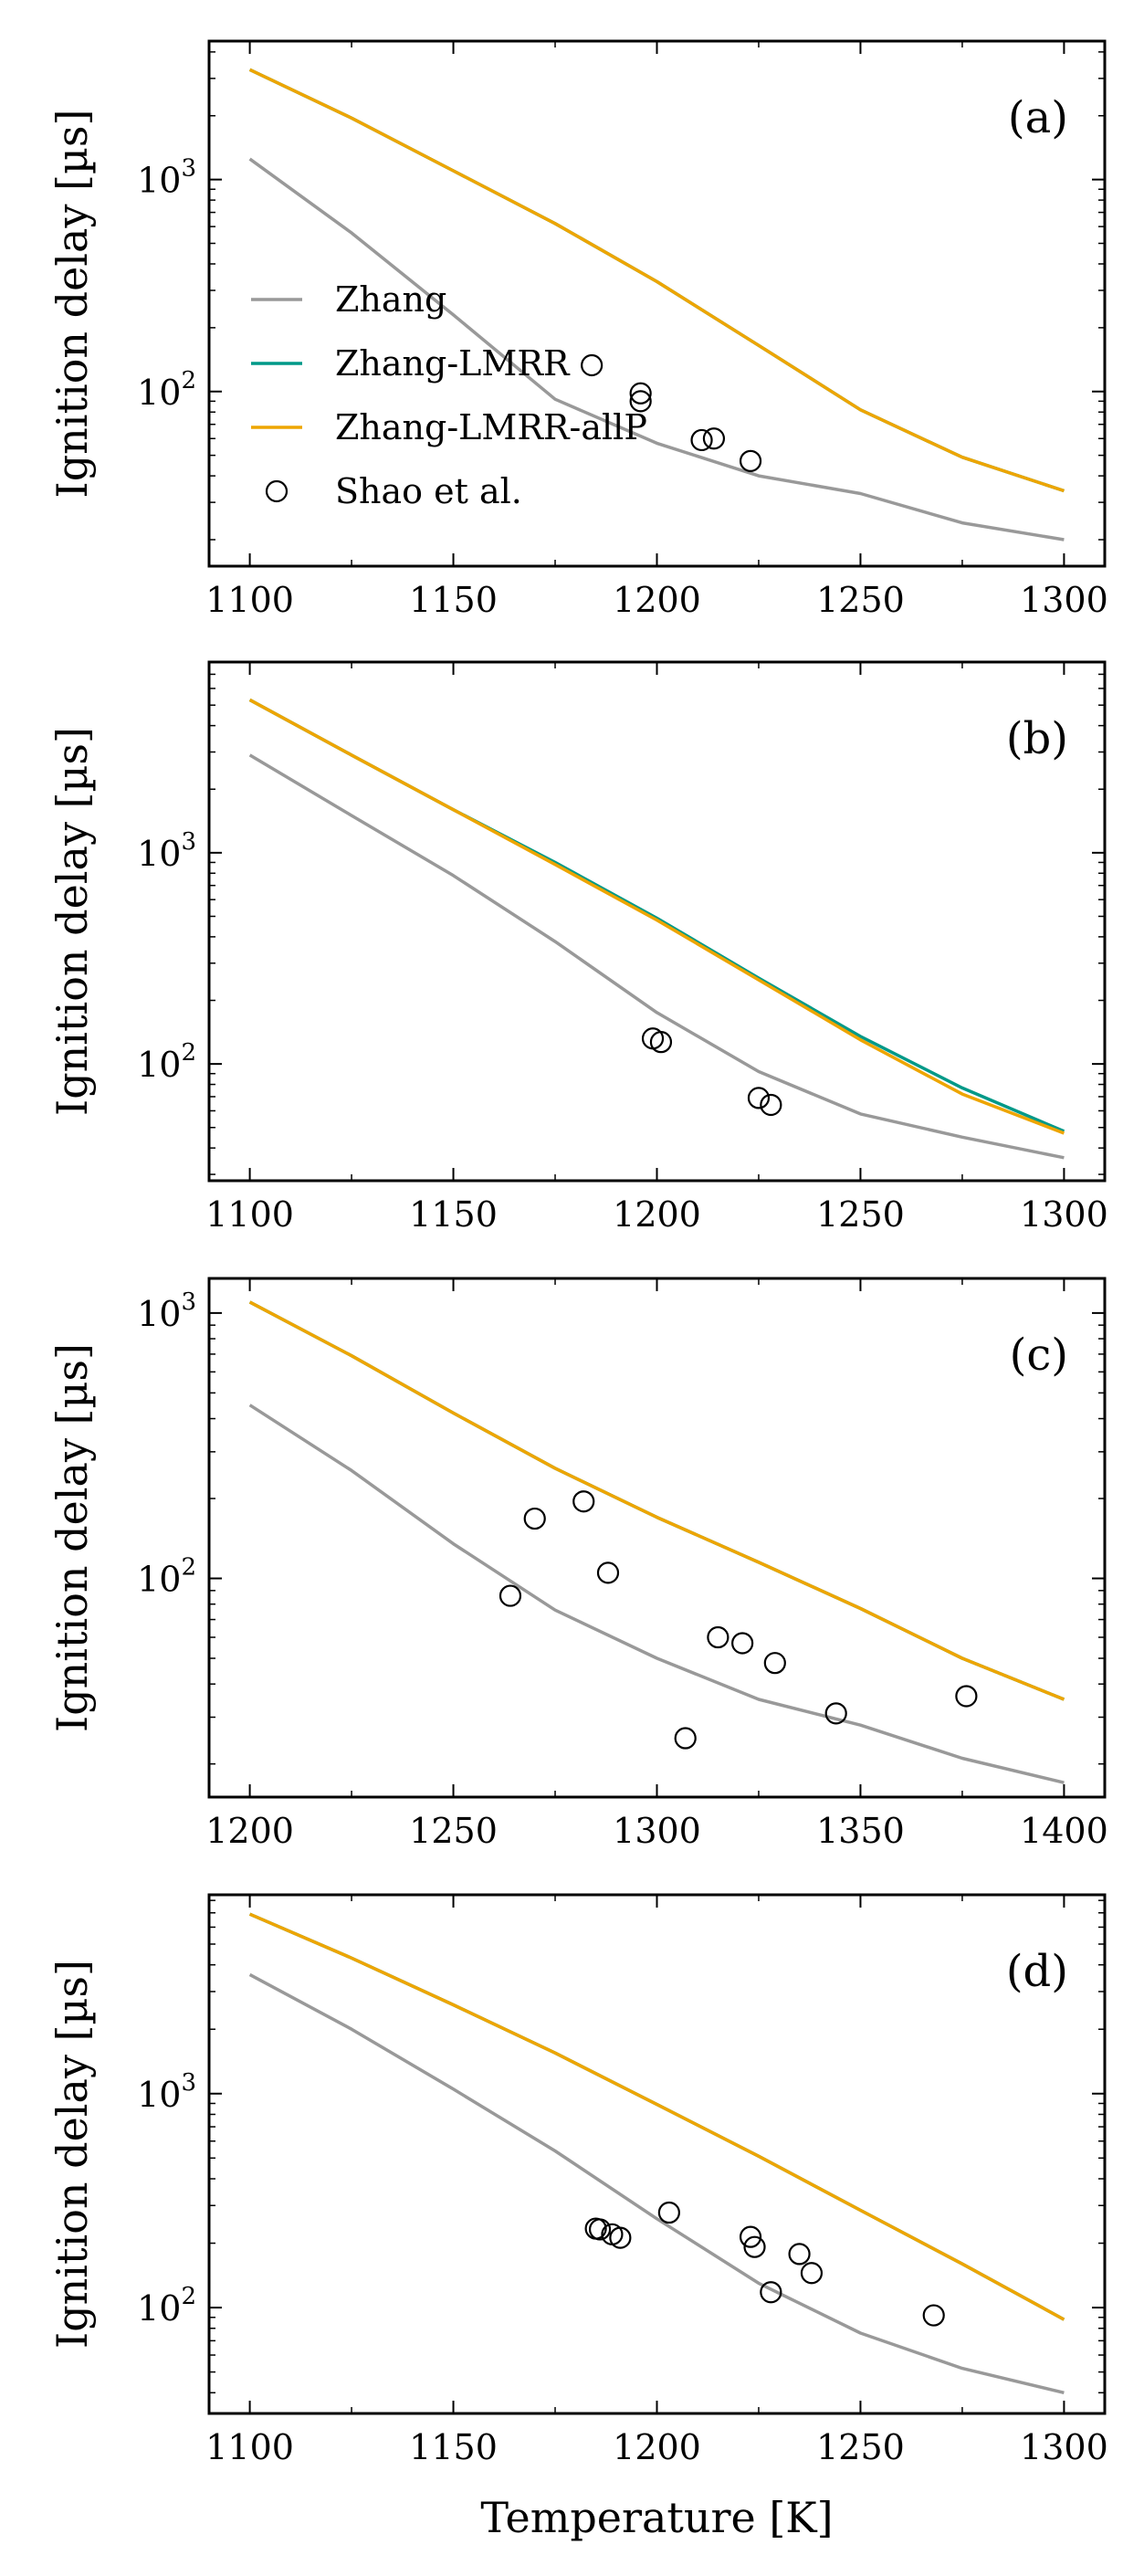 The height and width of the screenshot is (2576, 1144). What do you see at coordinates (1038, 117) in the screenshot?
I see `panel-label: (a)` at bounding box center [1038, 117].